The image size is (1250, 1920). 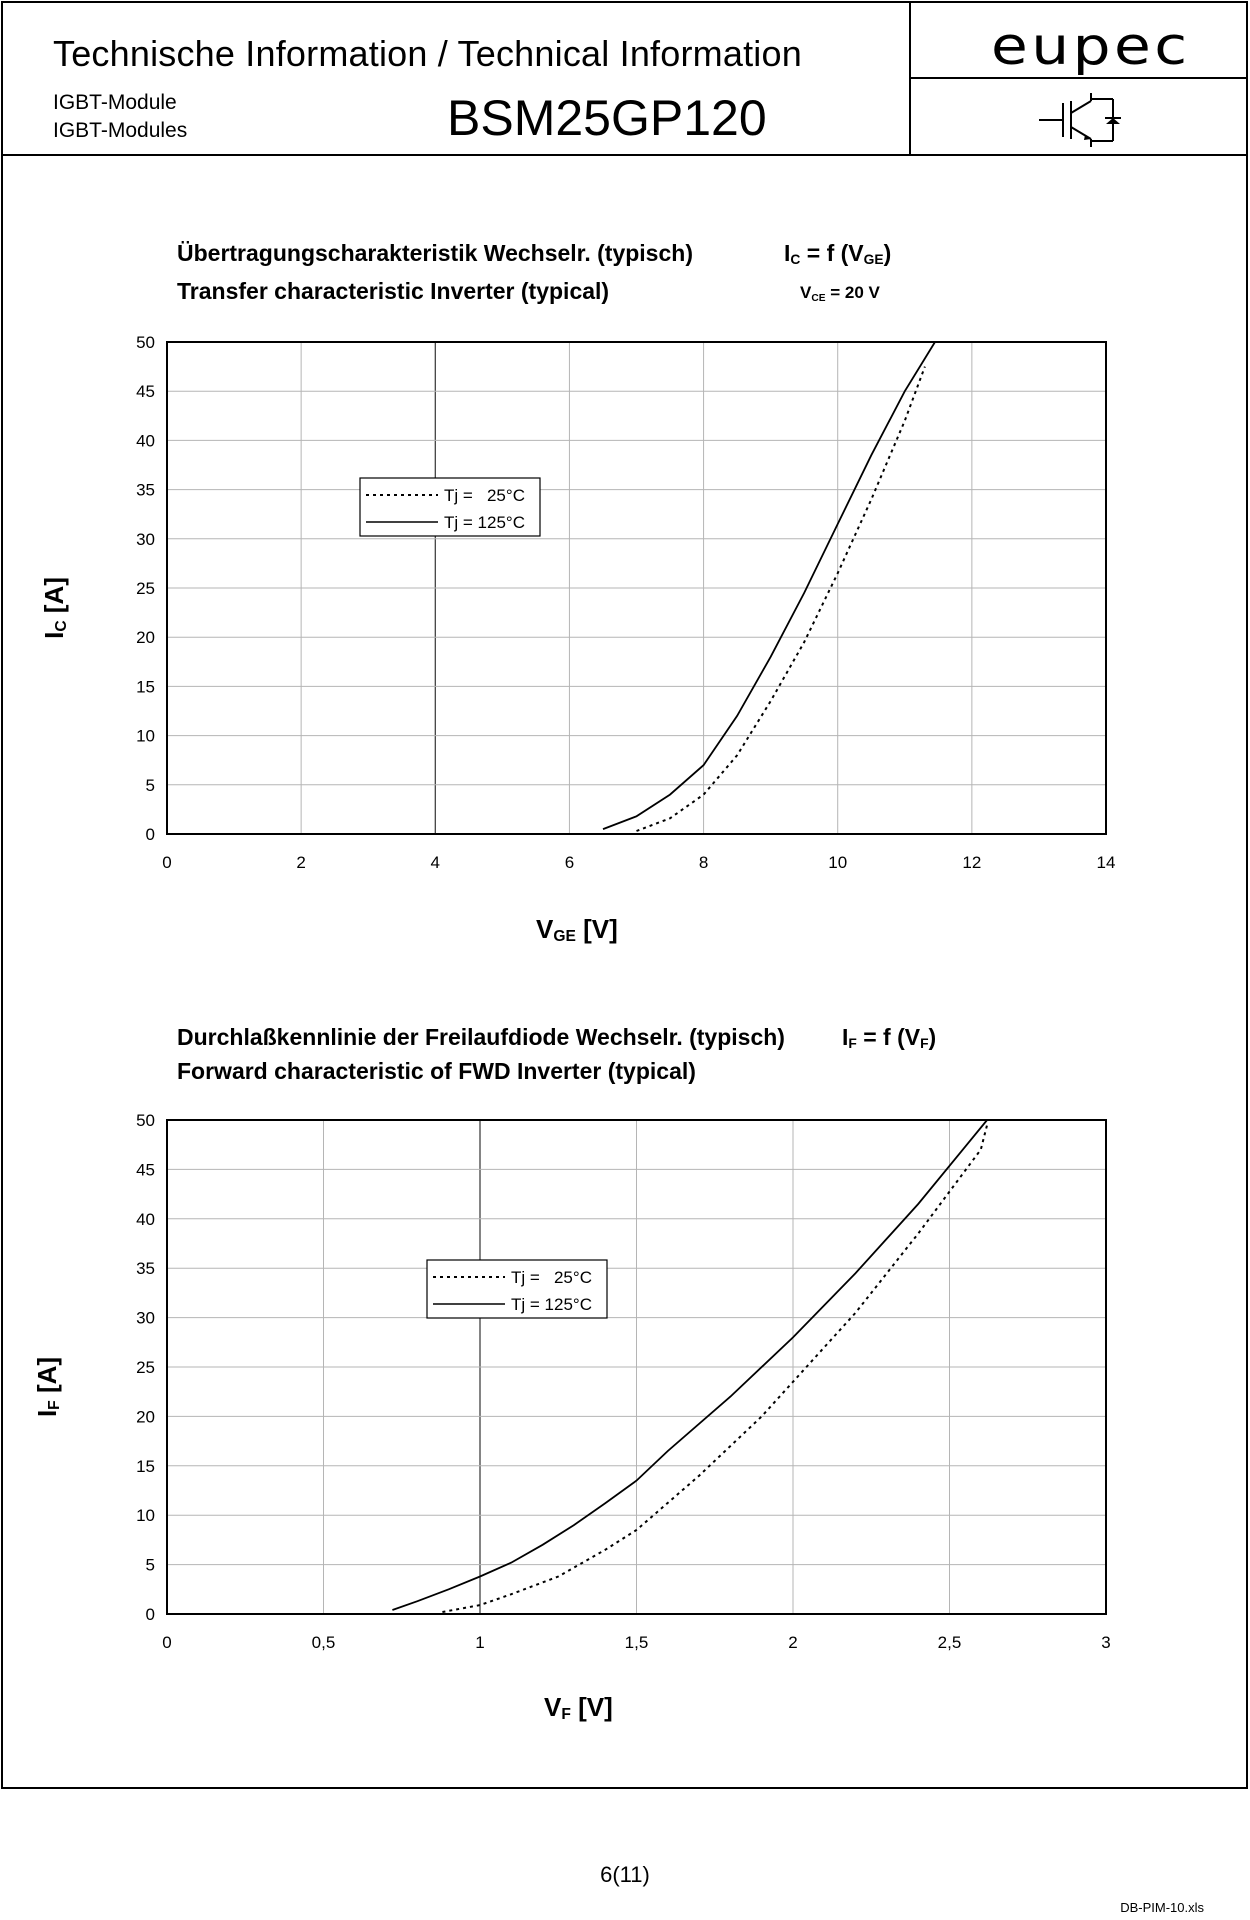 What do you see at coordinates (1077, 78) in the screenshot?
I see `header-logo-divider` at bounding box center [1077, 78].